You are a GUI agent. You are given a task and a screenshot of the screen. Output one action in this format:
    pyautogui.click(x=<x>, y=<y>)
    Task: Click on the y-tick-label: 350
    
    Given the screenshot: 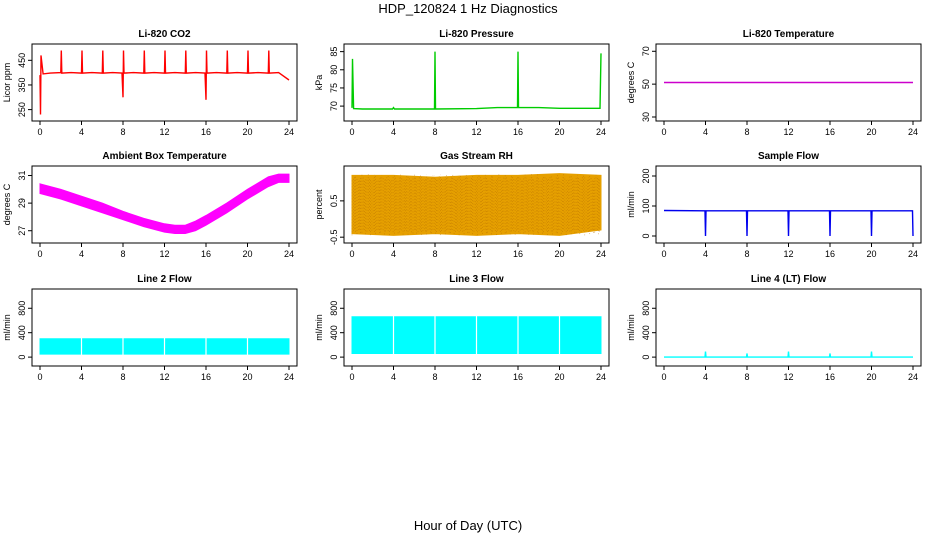 What is the action you would take?
    pyautogui.click(x=22, y=84)
    